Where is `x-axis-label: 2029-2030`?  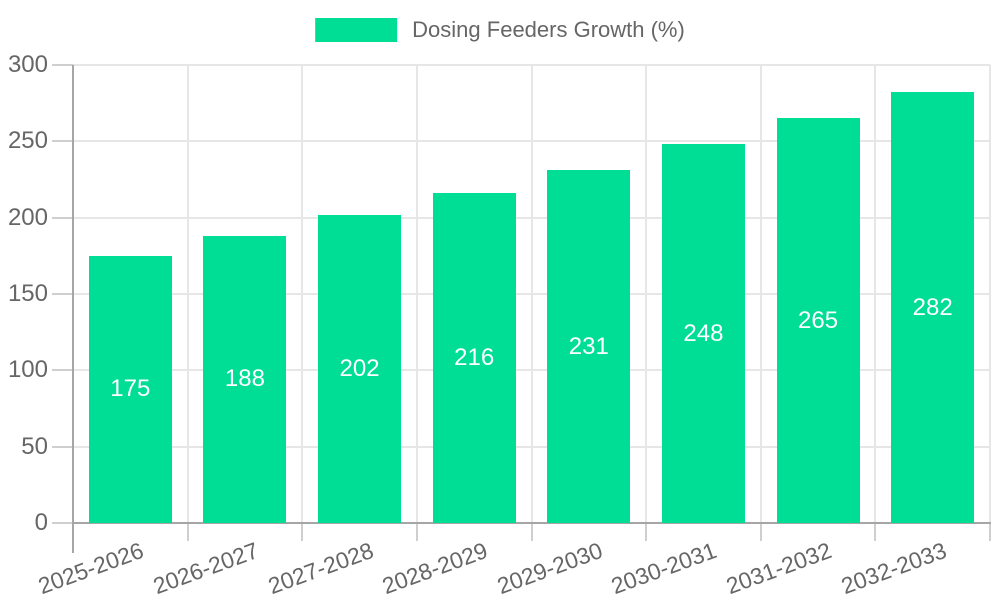
x-axis-label: 2029-2030 is located at coordinates (549, 568).